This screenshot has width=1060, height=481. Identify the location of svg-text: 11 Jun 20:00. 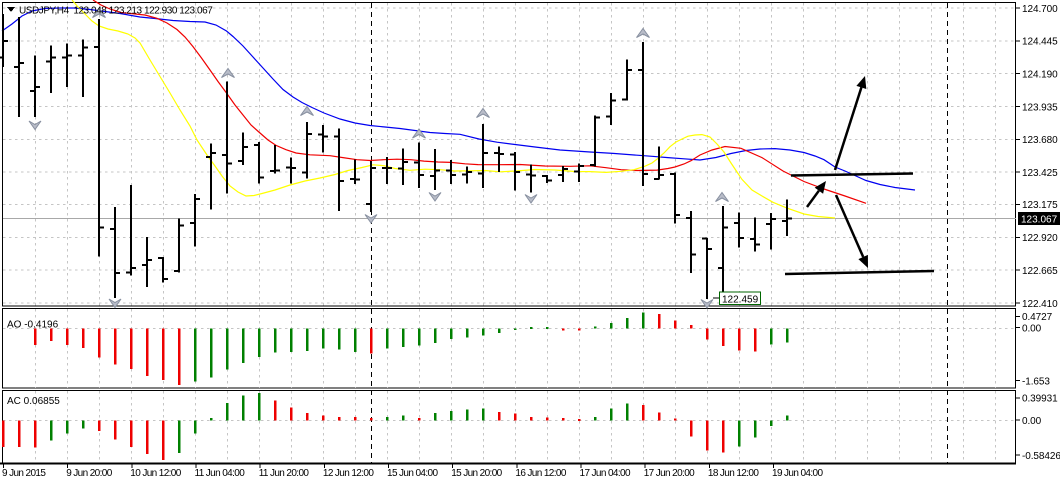
(284, 473).